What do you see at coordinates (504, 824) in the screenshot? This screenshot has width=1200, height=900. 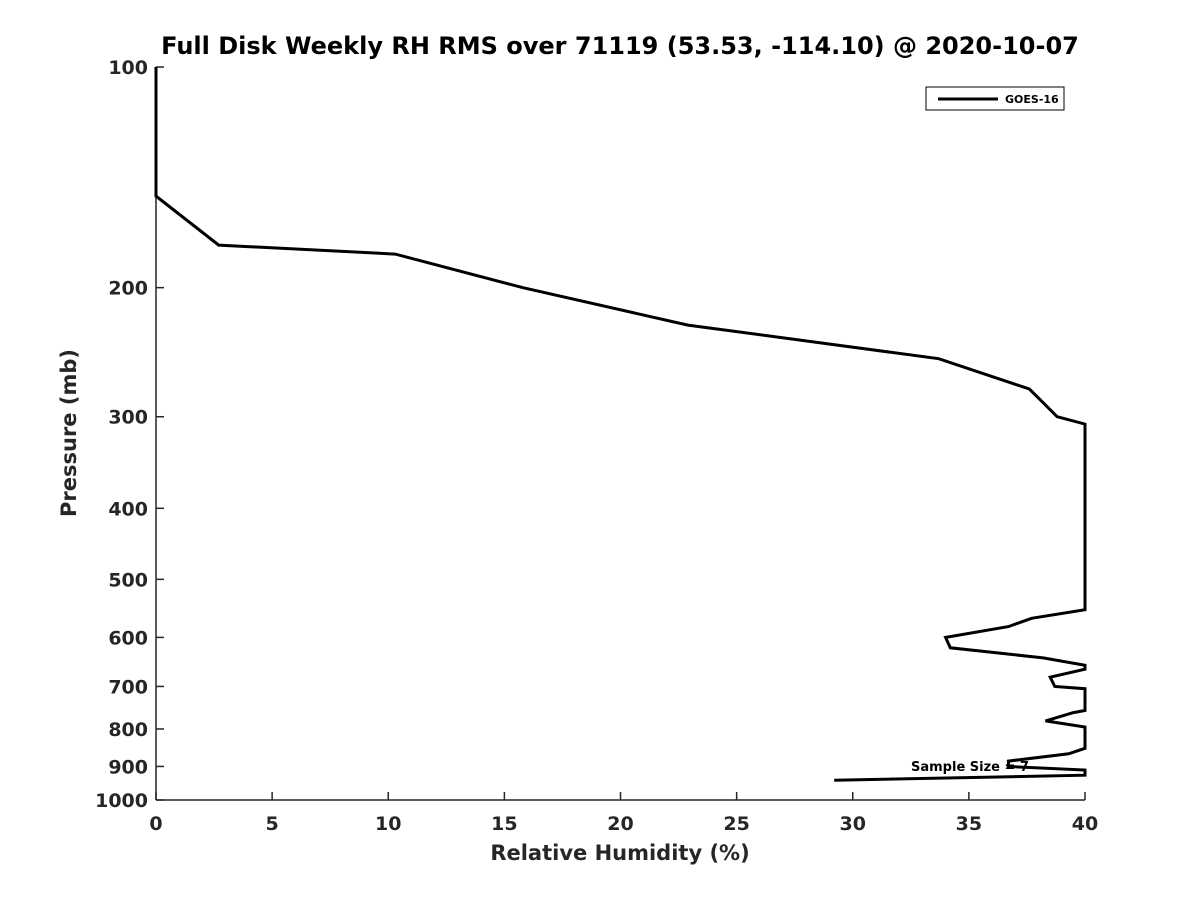 I see `x-tick-label: 15` at bounding box center [504, 824].